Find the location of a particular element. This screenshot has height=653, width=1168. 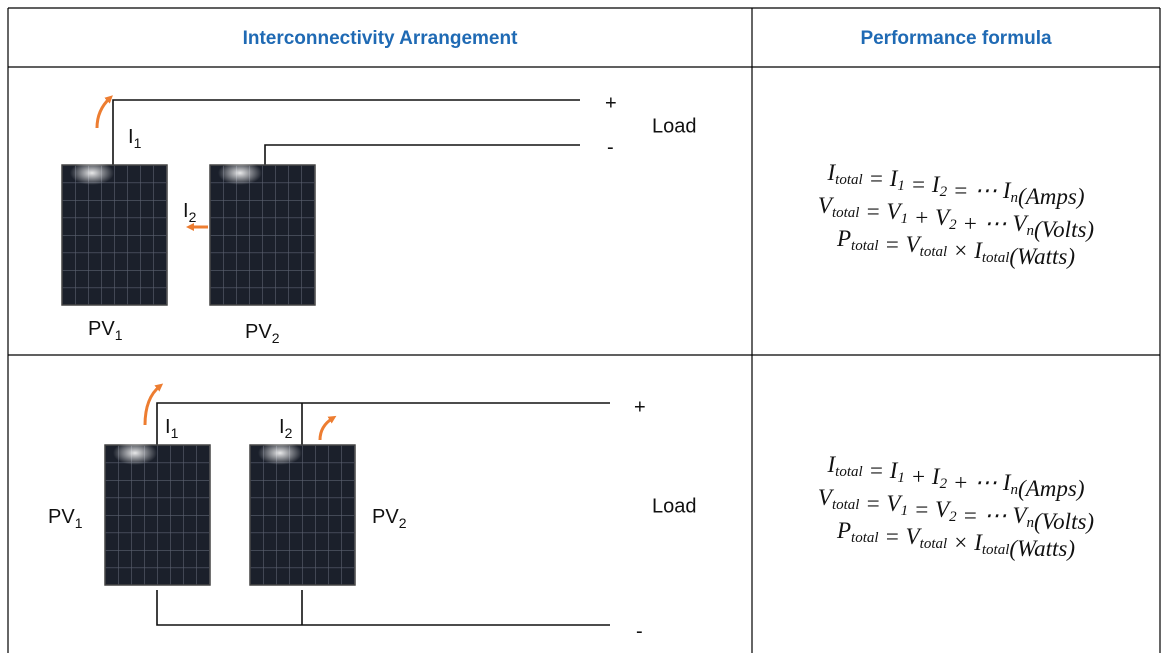

formula-text: (Amps) is located at coordinates (1051, 488).